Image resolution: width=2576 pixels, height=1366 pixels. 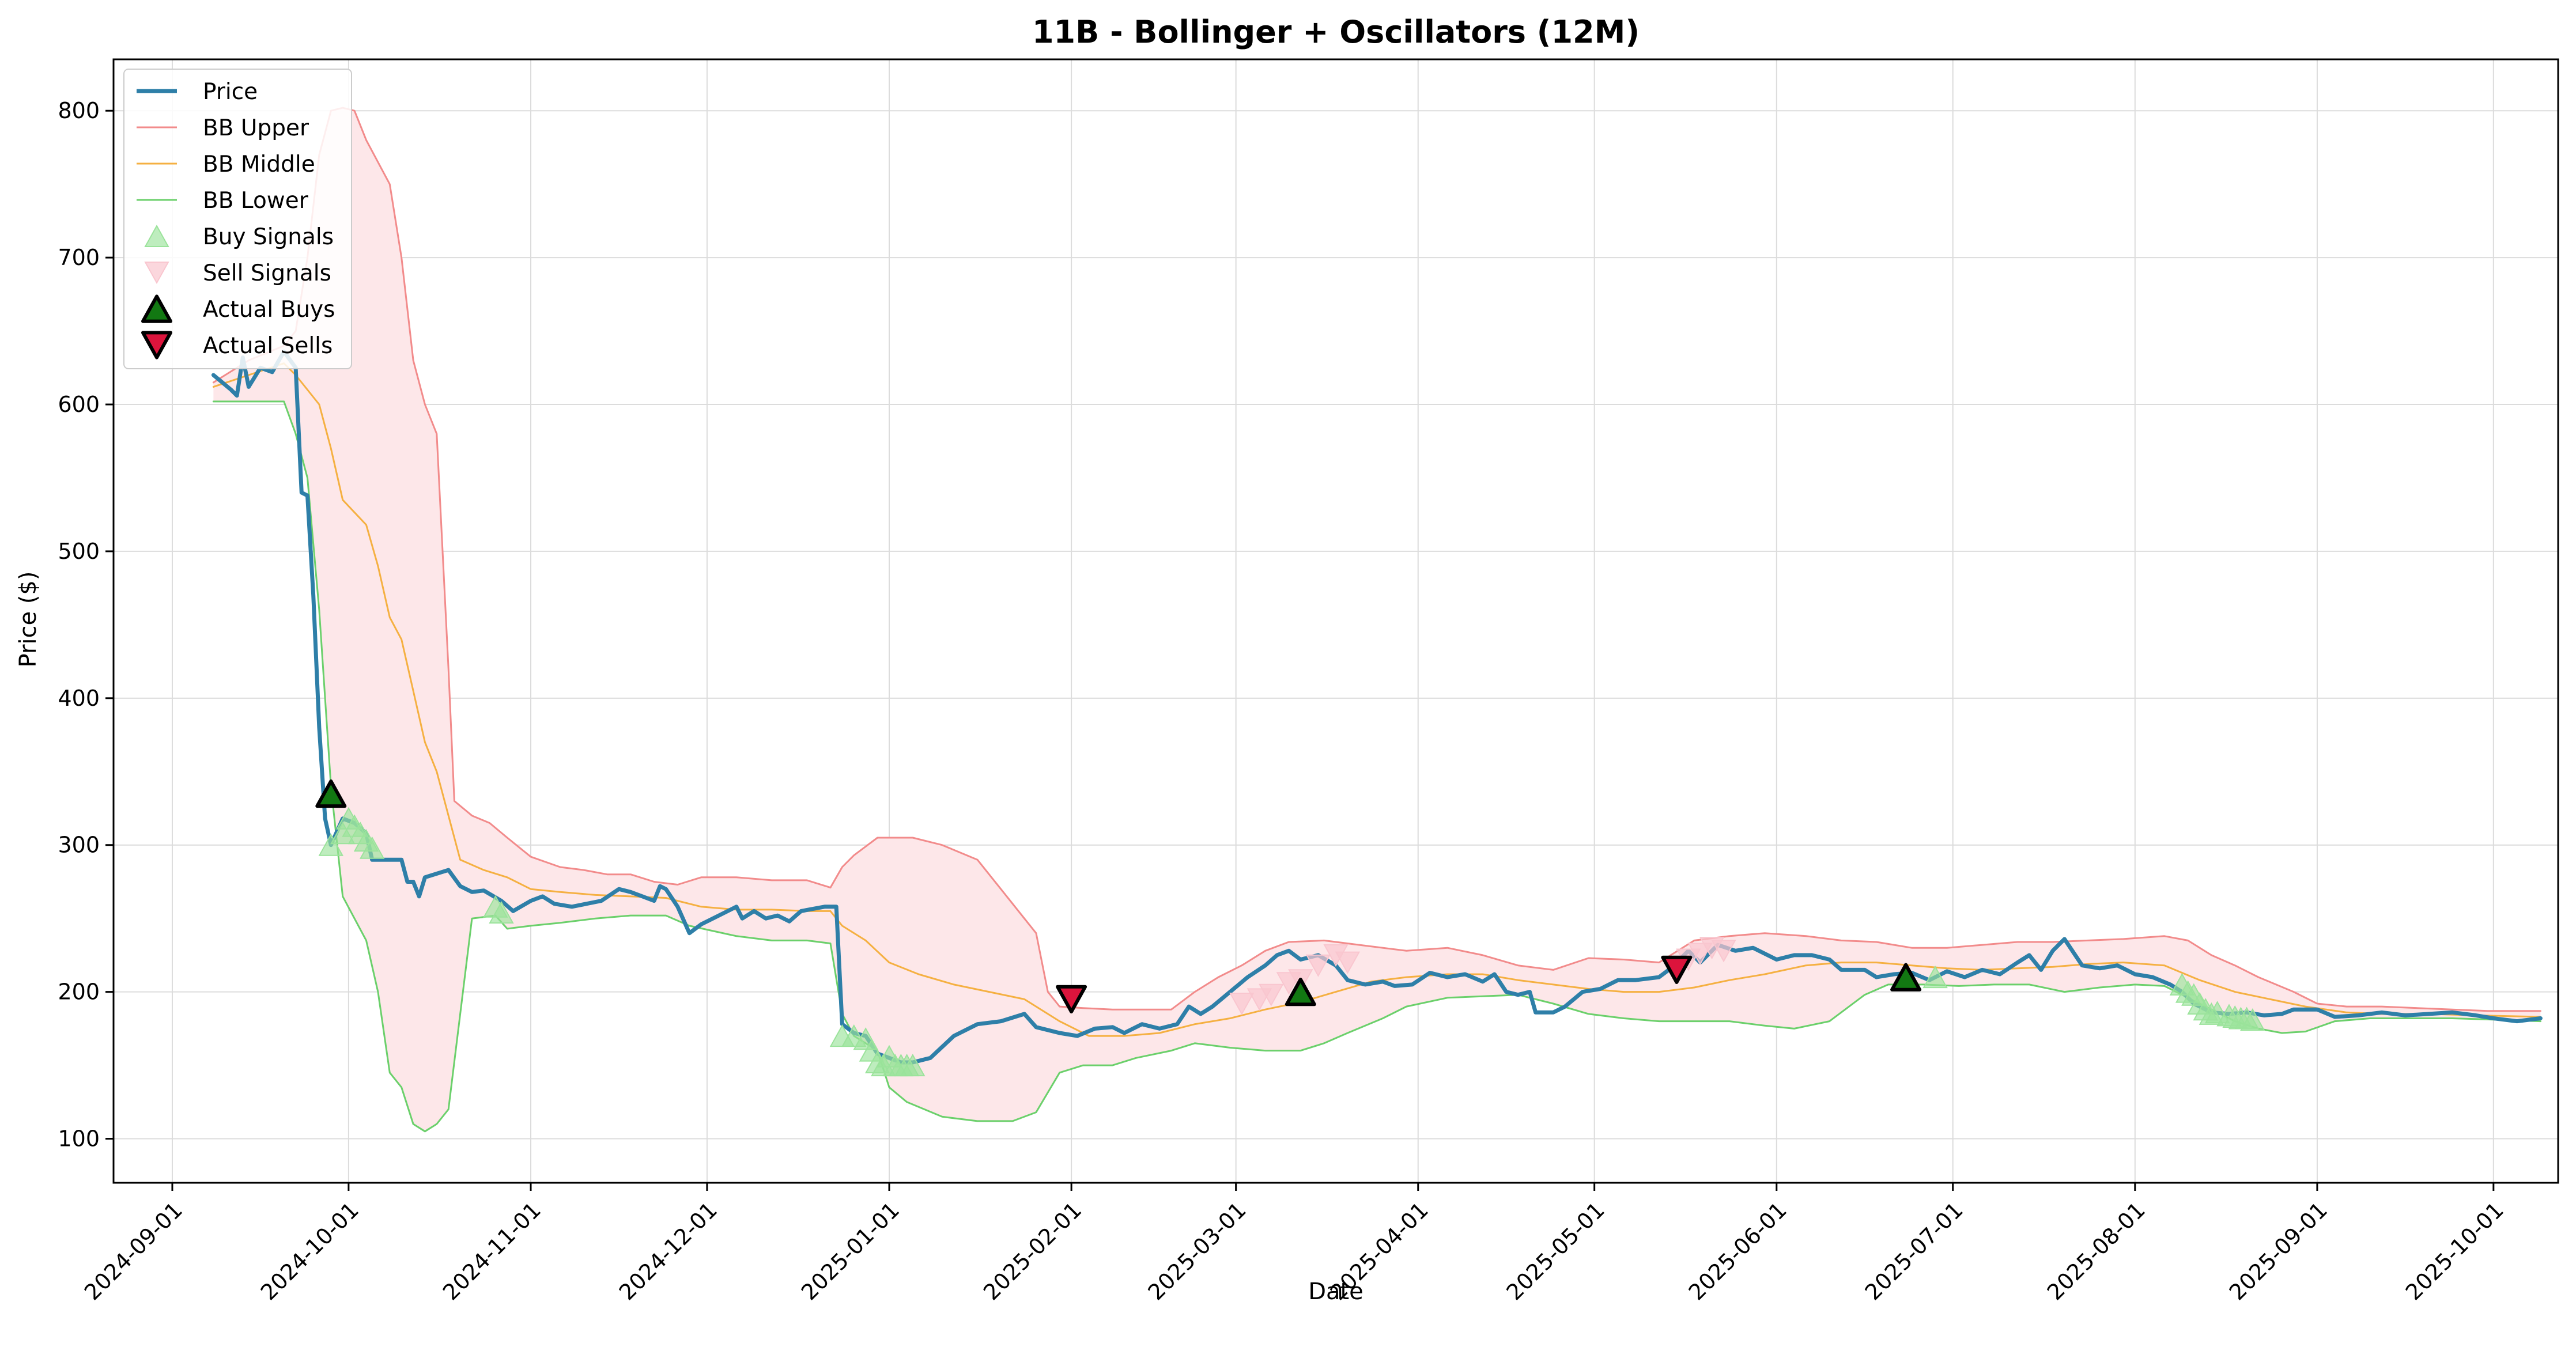 What do you see at coordinates (259, 164) in the screenshot?
I see `legend-label: BB Middle` at bounding box center [259, 164].